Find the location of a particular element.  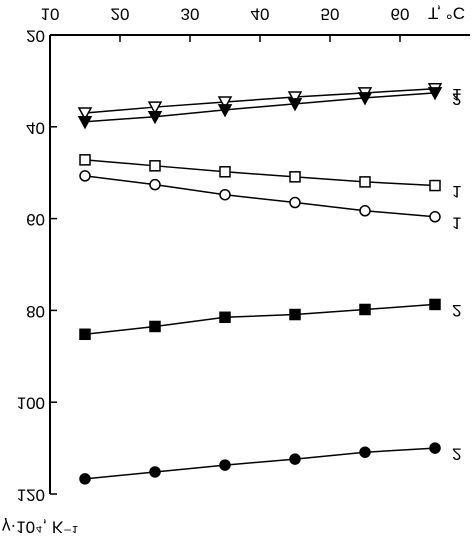

x-axis-label: T, °C is located at coordinates (446, 13).